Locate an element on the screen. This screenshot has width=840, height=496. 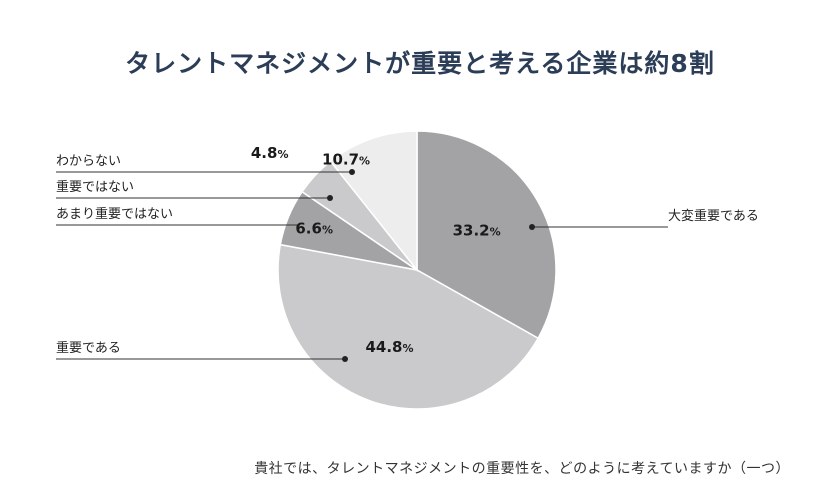
slice-value-3: 4.8% is located at coordinates (270, 153).